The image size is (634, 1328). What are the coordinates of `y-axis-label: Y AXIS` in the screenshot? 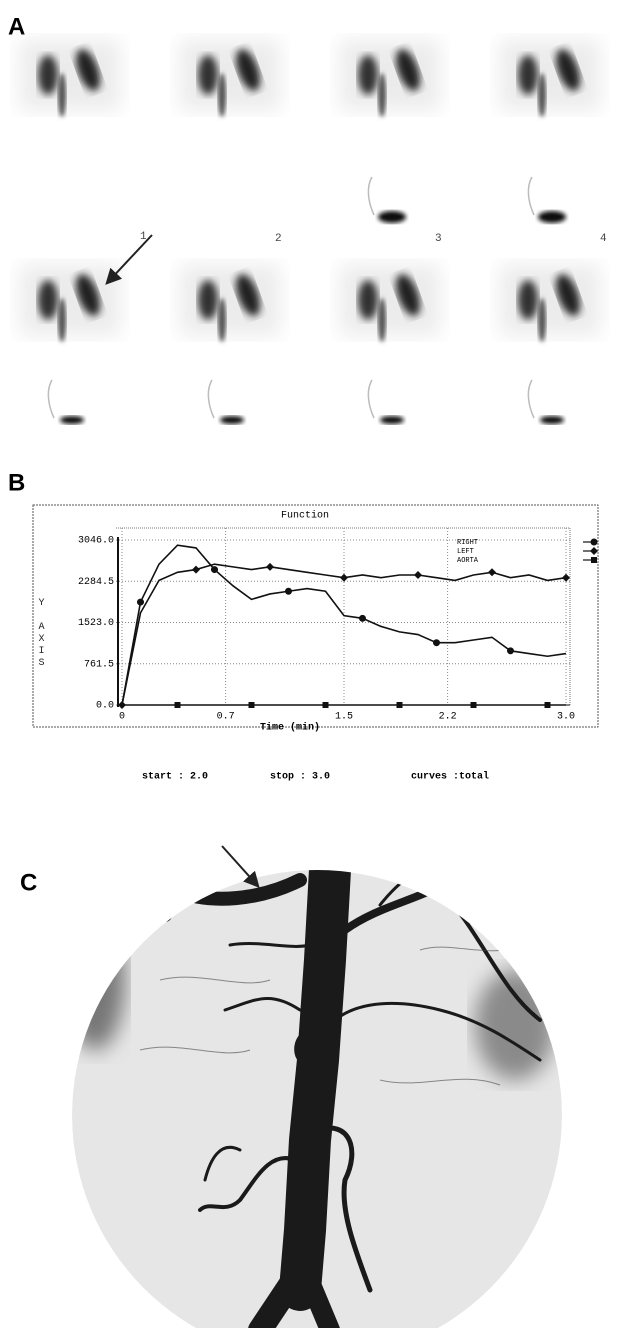 It's located at (41, 634).